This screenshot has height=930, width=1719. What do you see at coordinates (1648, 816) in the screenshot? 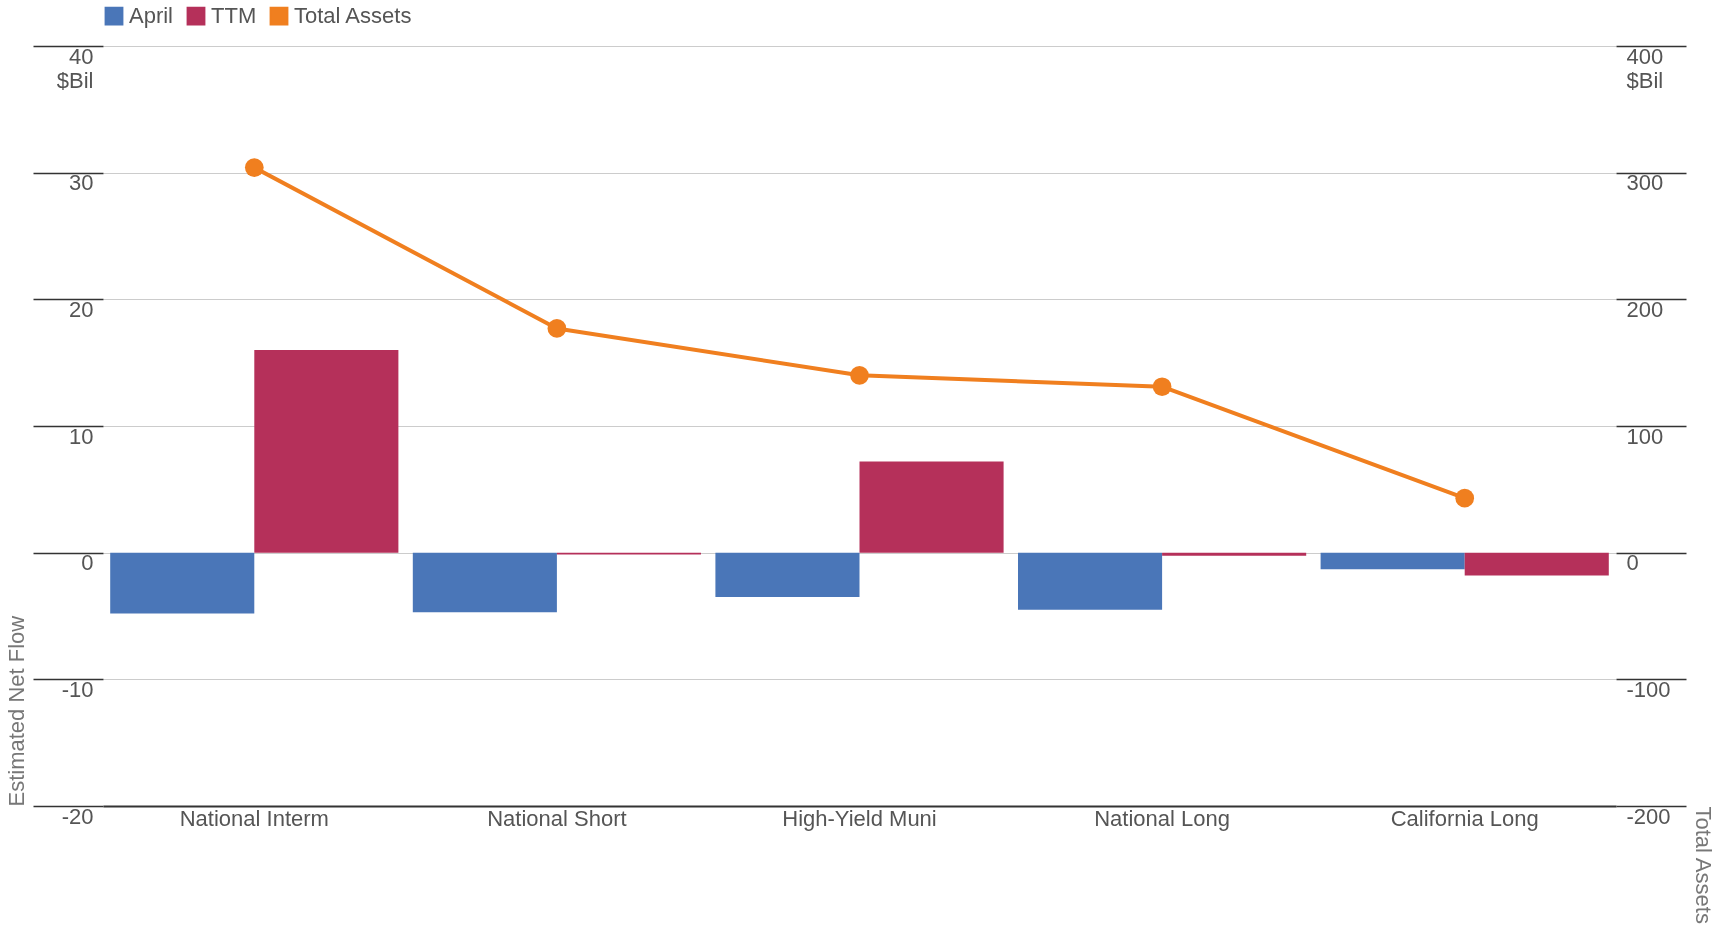
I see `y2-tick-label: -200` at bounding box center [1648, 816].